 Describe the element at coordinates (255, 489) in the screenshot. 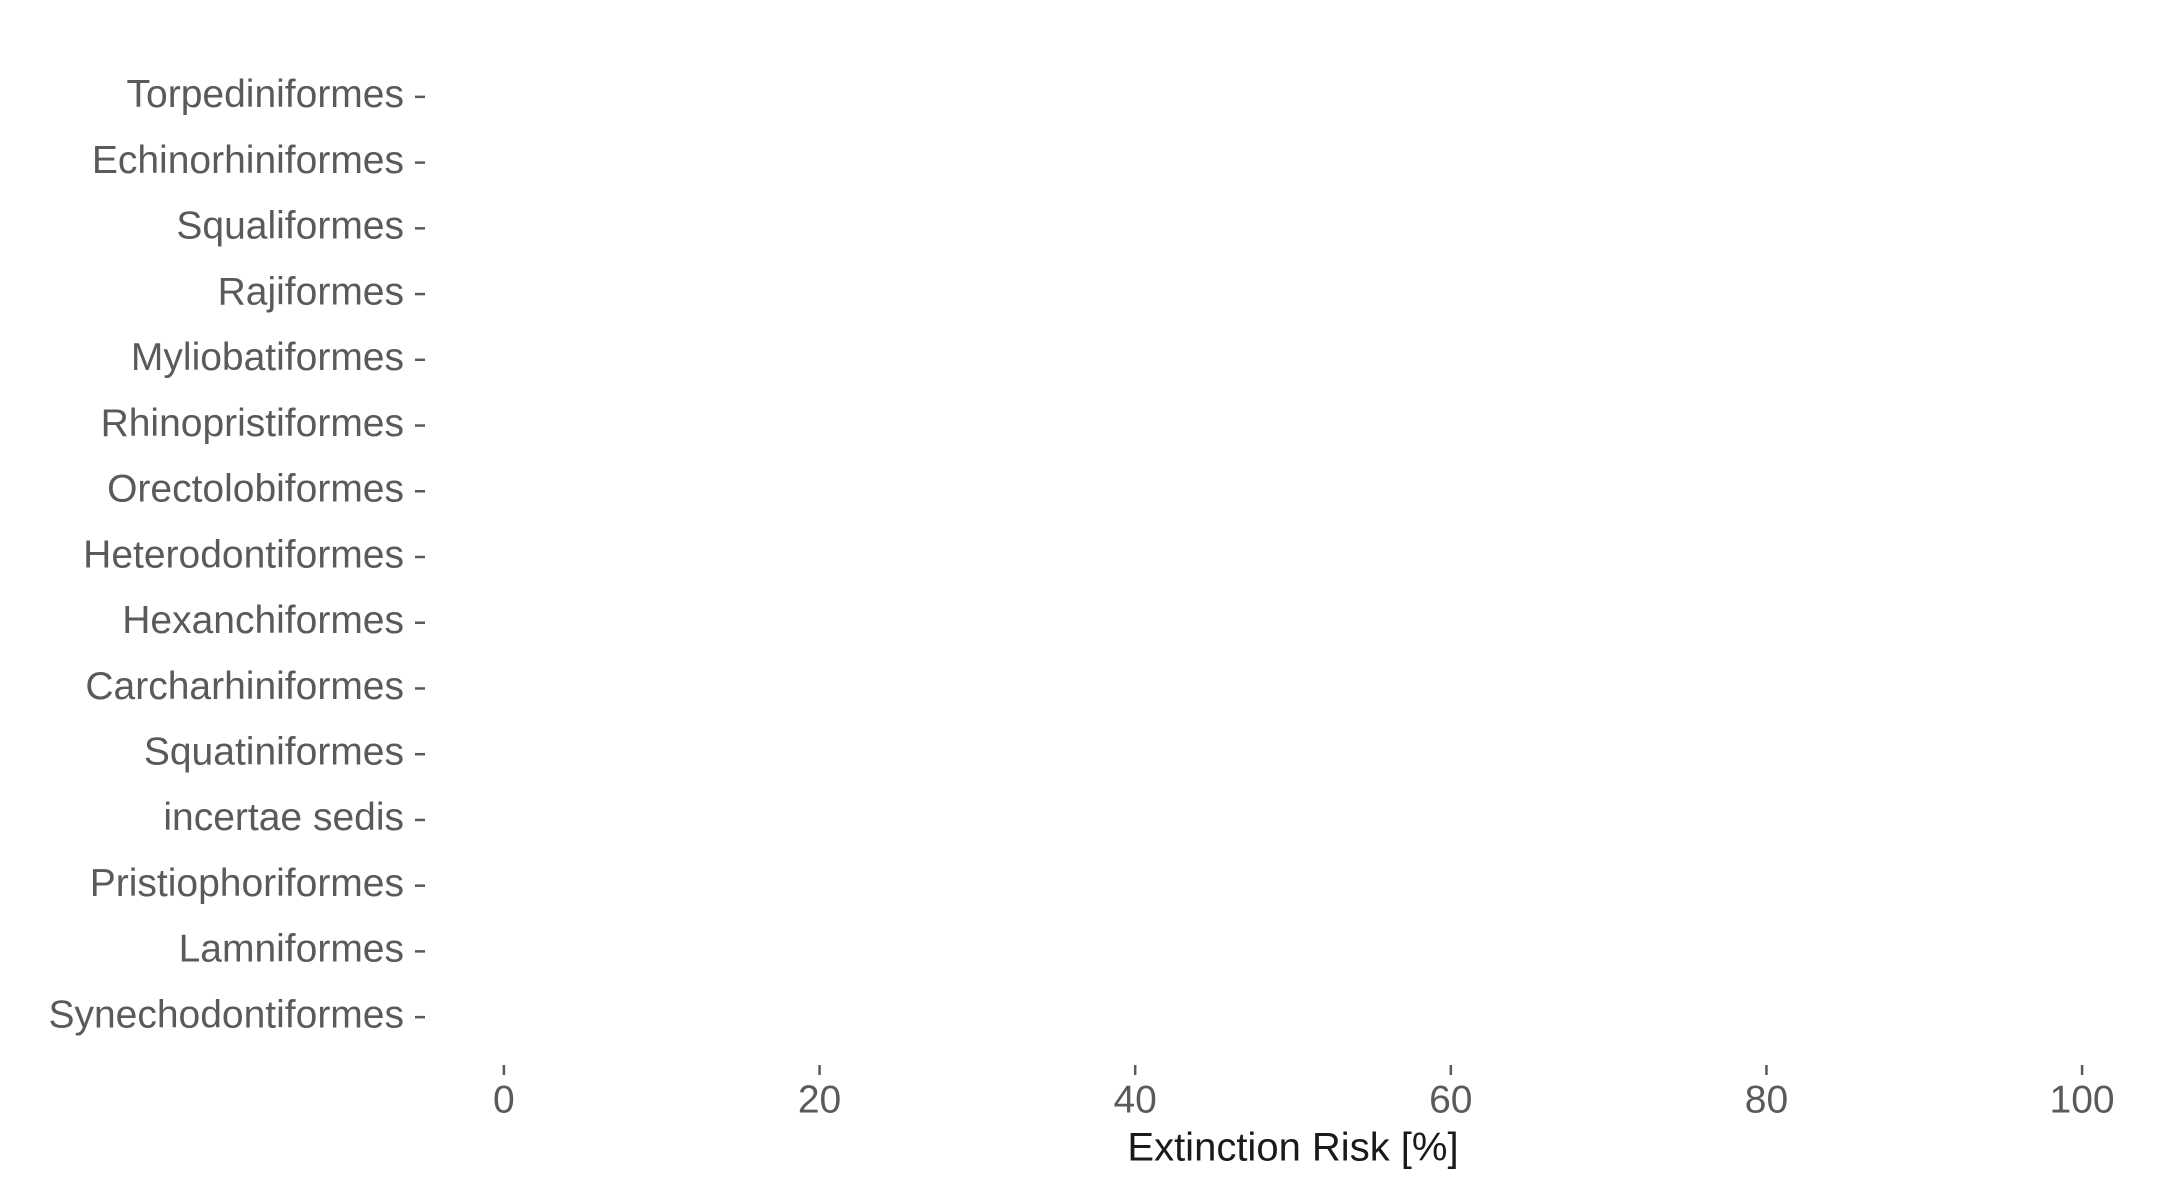

I see `y-tick-label: Orectolobiformes` at that location.